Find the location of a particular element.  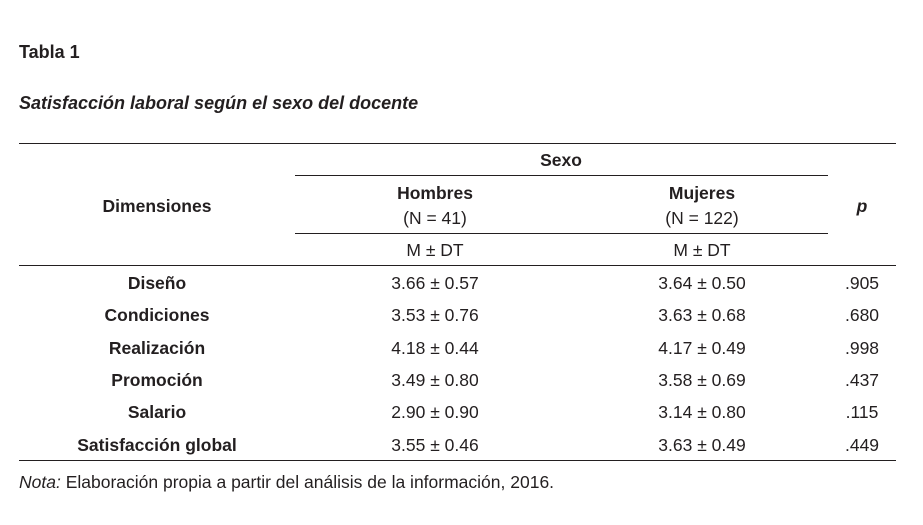

header-p: p is located at coordinates (862, 206).